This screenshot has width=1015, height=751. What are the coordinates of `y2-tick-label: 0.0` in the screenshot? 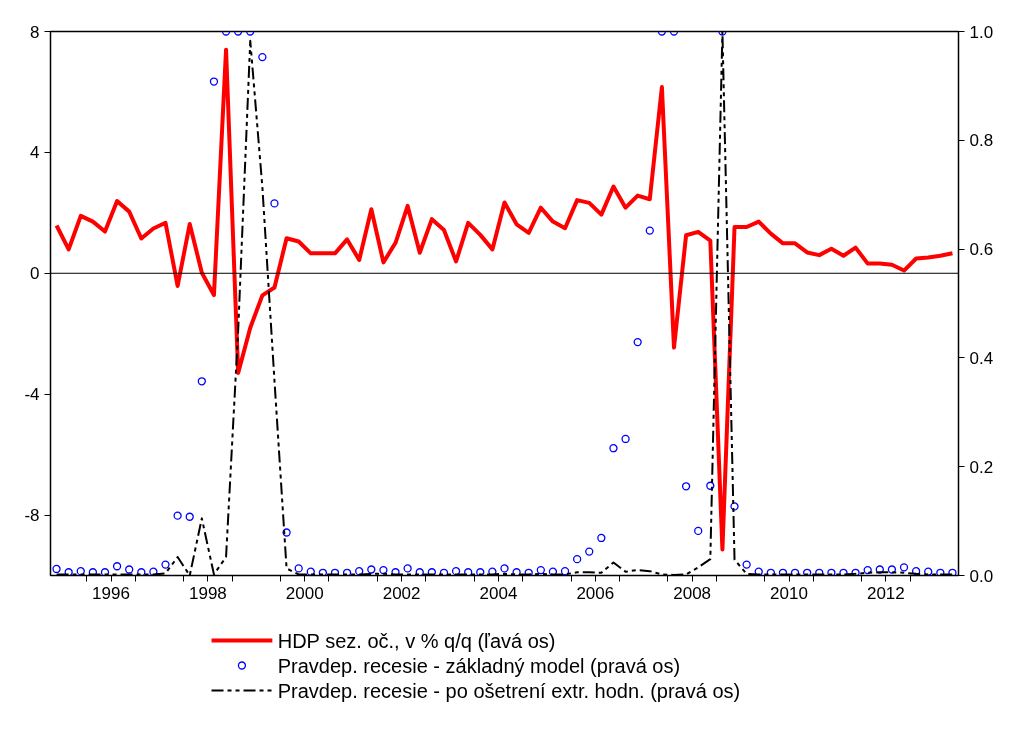 It's located at (981, 576).